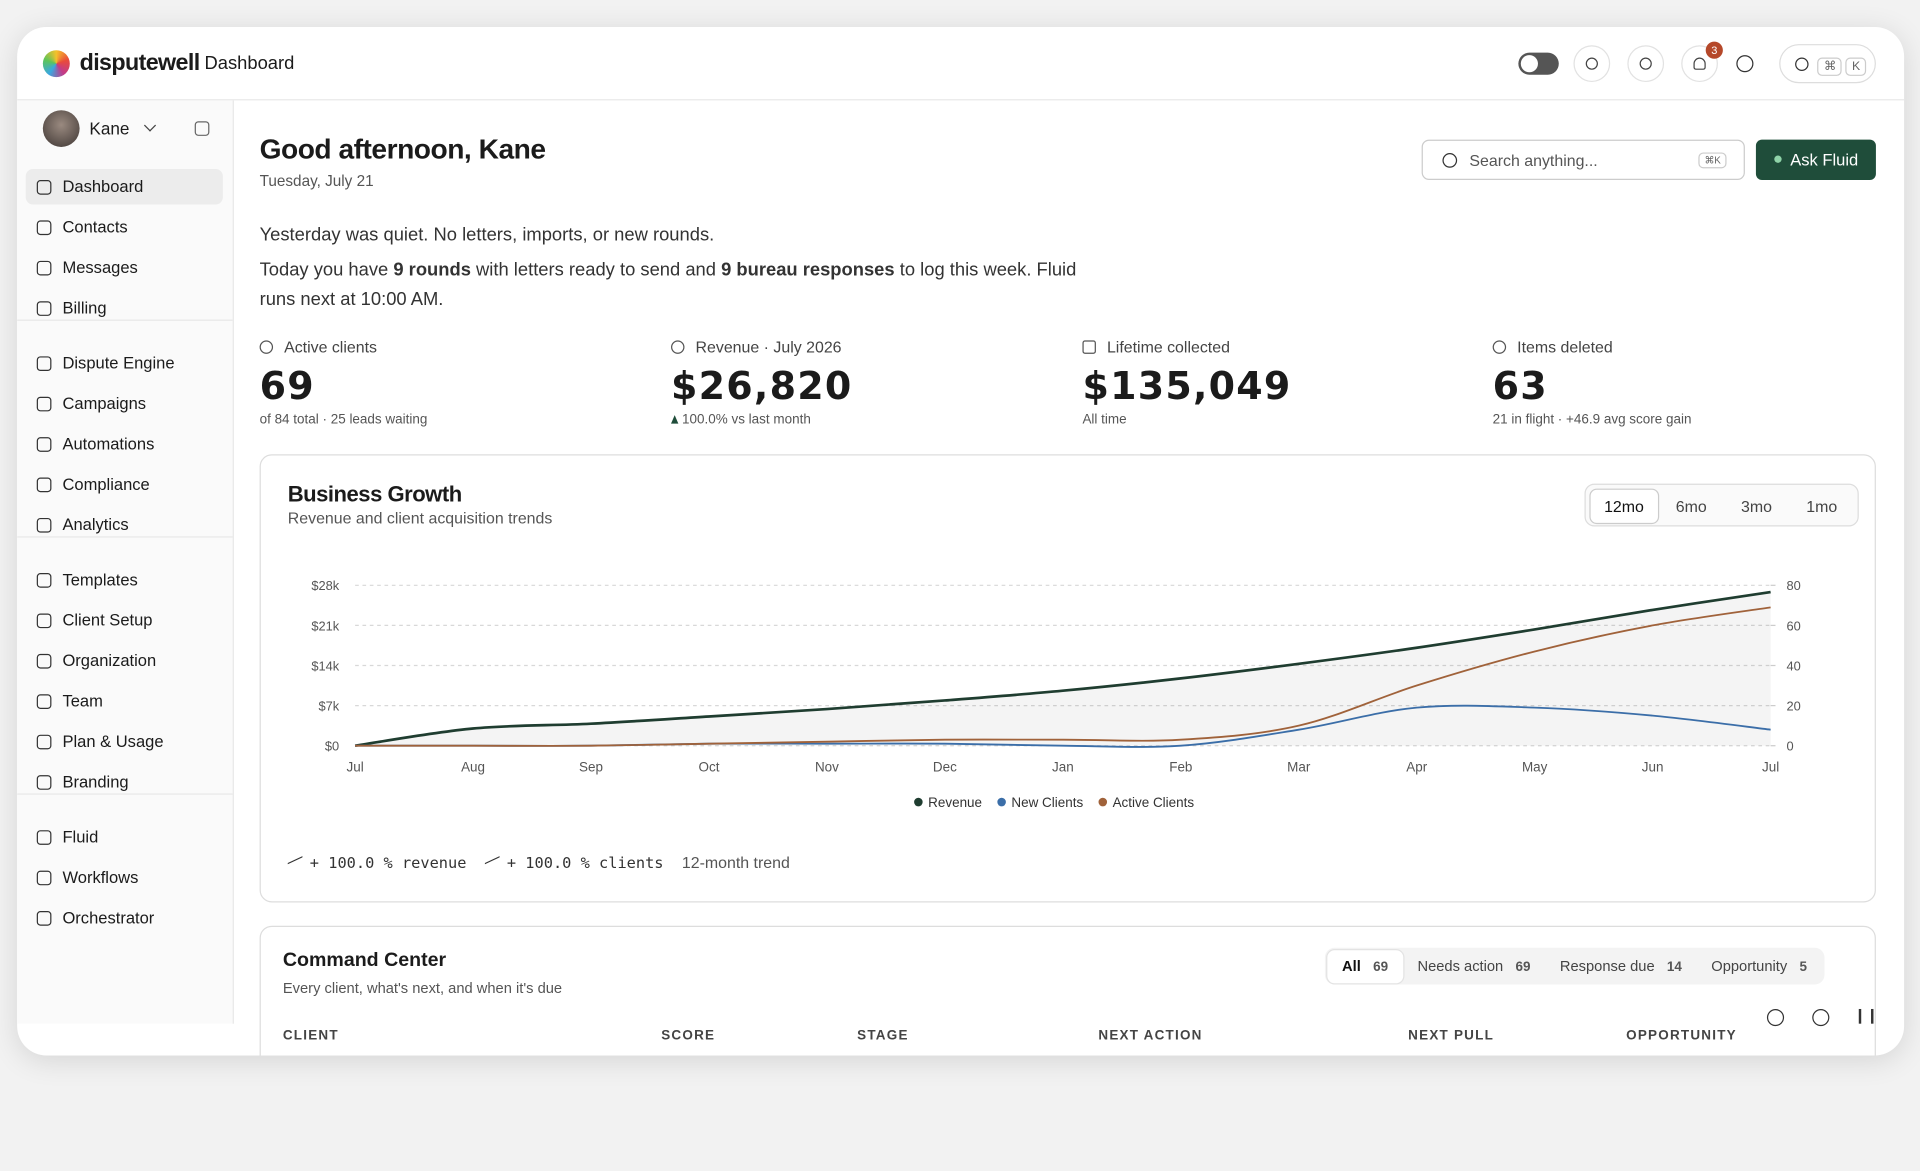 The height and width of the screenshot is (1171, 1920). What do you see at coordinates (95, 226) in the screenshot?
I see `nav-label: Contacts` at bounding box center [95, 226].